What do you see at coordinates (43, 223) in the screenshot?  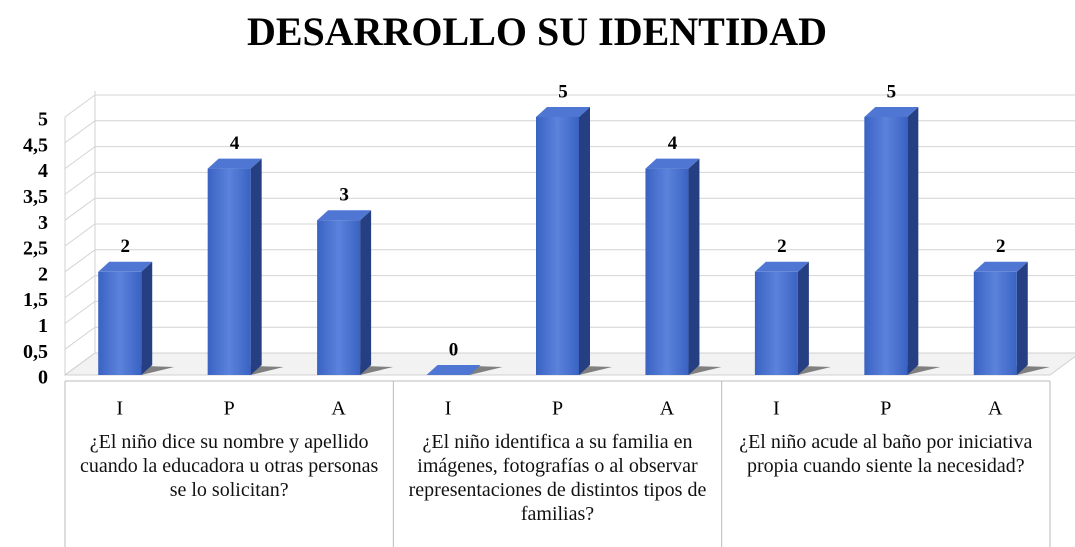 I see `y-tick-label: 3` at bounding box center [43, 223].